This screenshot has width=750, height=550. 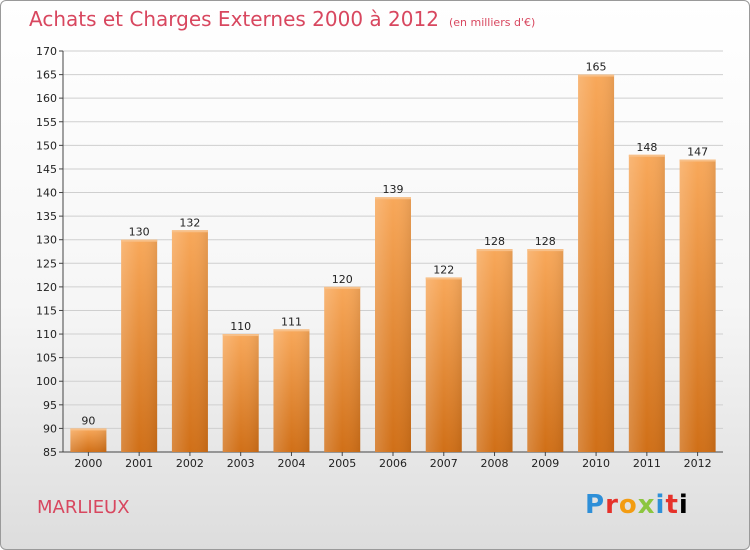 What do you see at coordinates (46, 75) in the screenshot?
I see `y-tick-label: 165` at bounding box center [46, 75].